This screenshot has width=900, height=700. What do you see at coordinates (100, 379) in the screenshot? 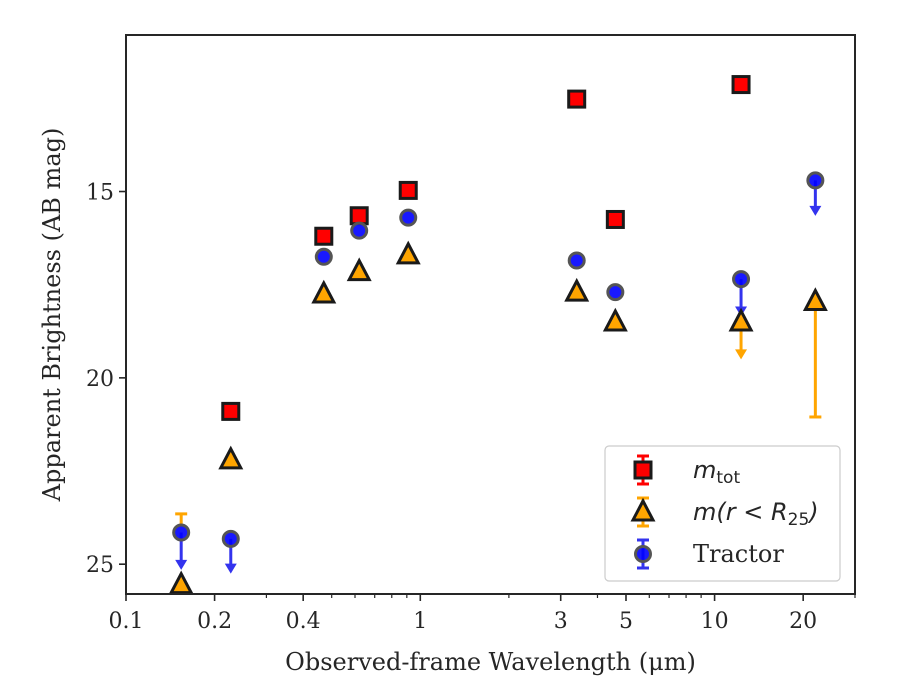
I see `y-tick-label: 20` at bounding box center [100, 379].